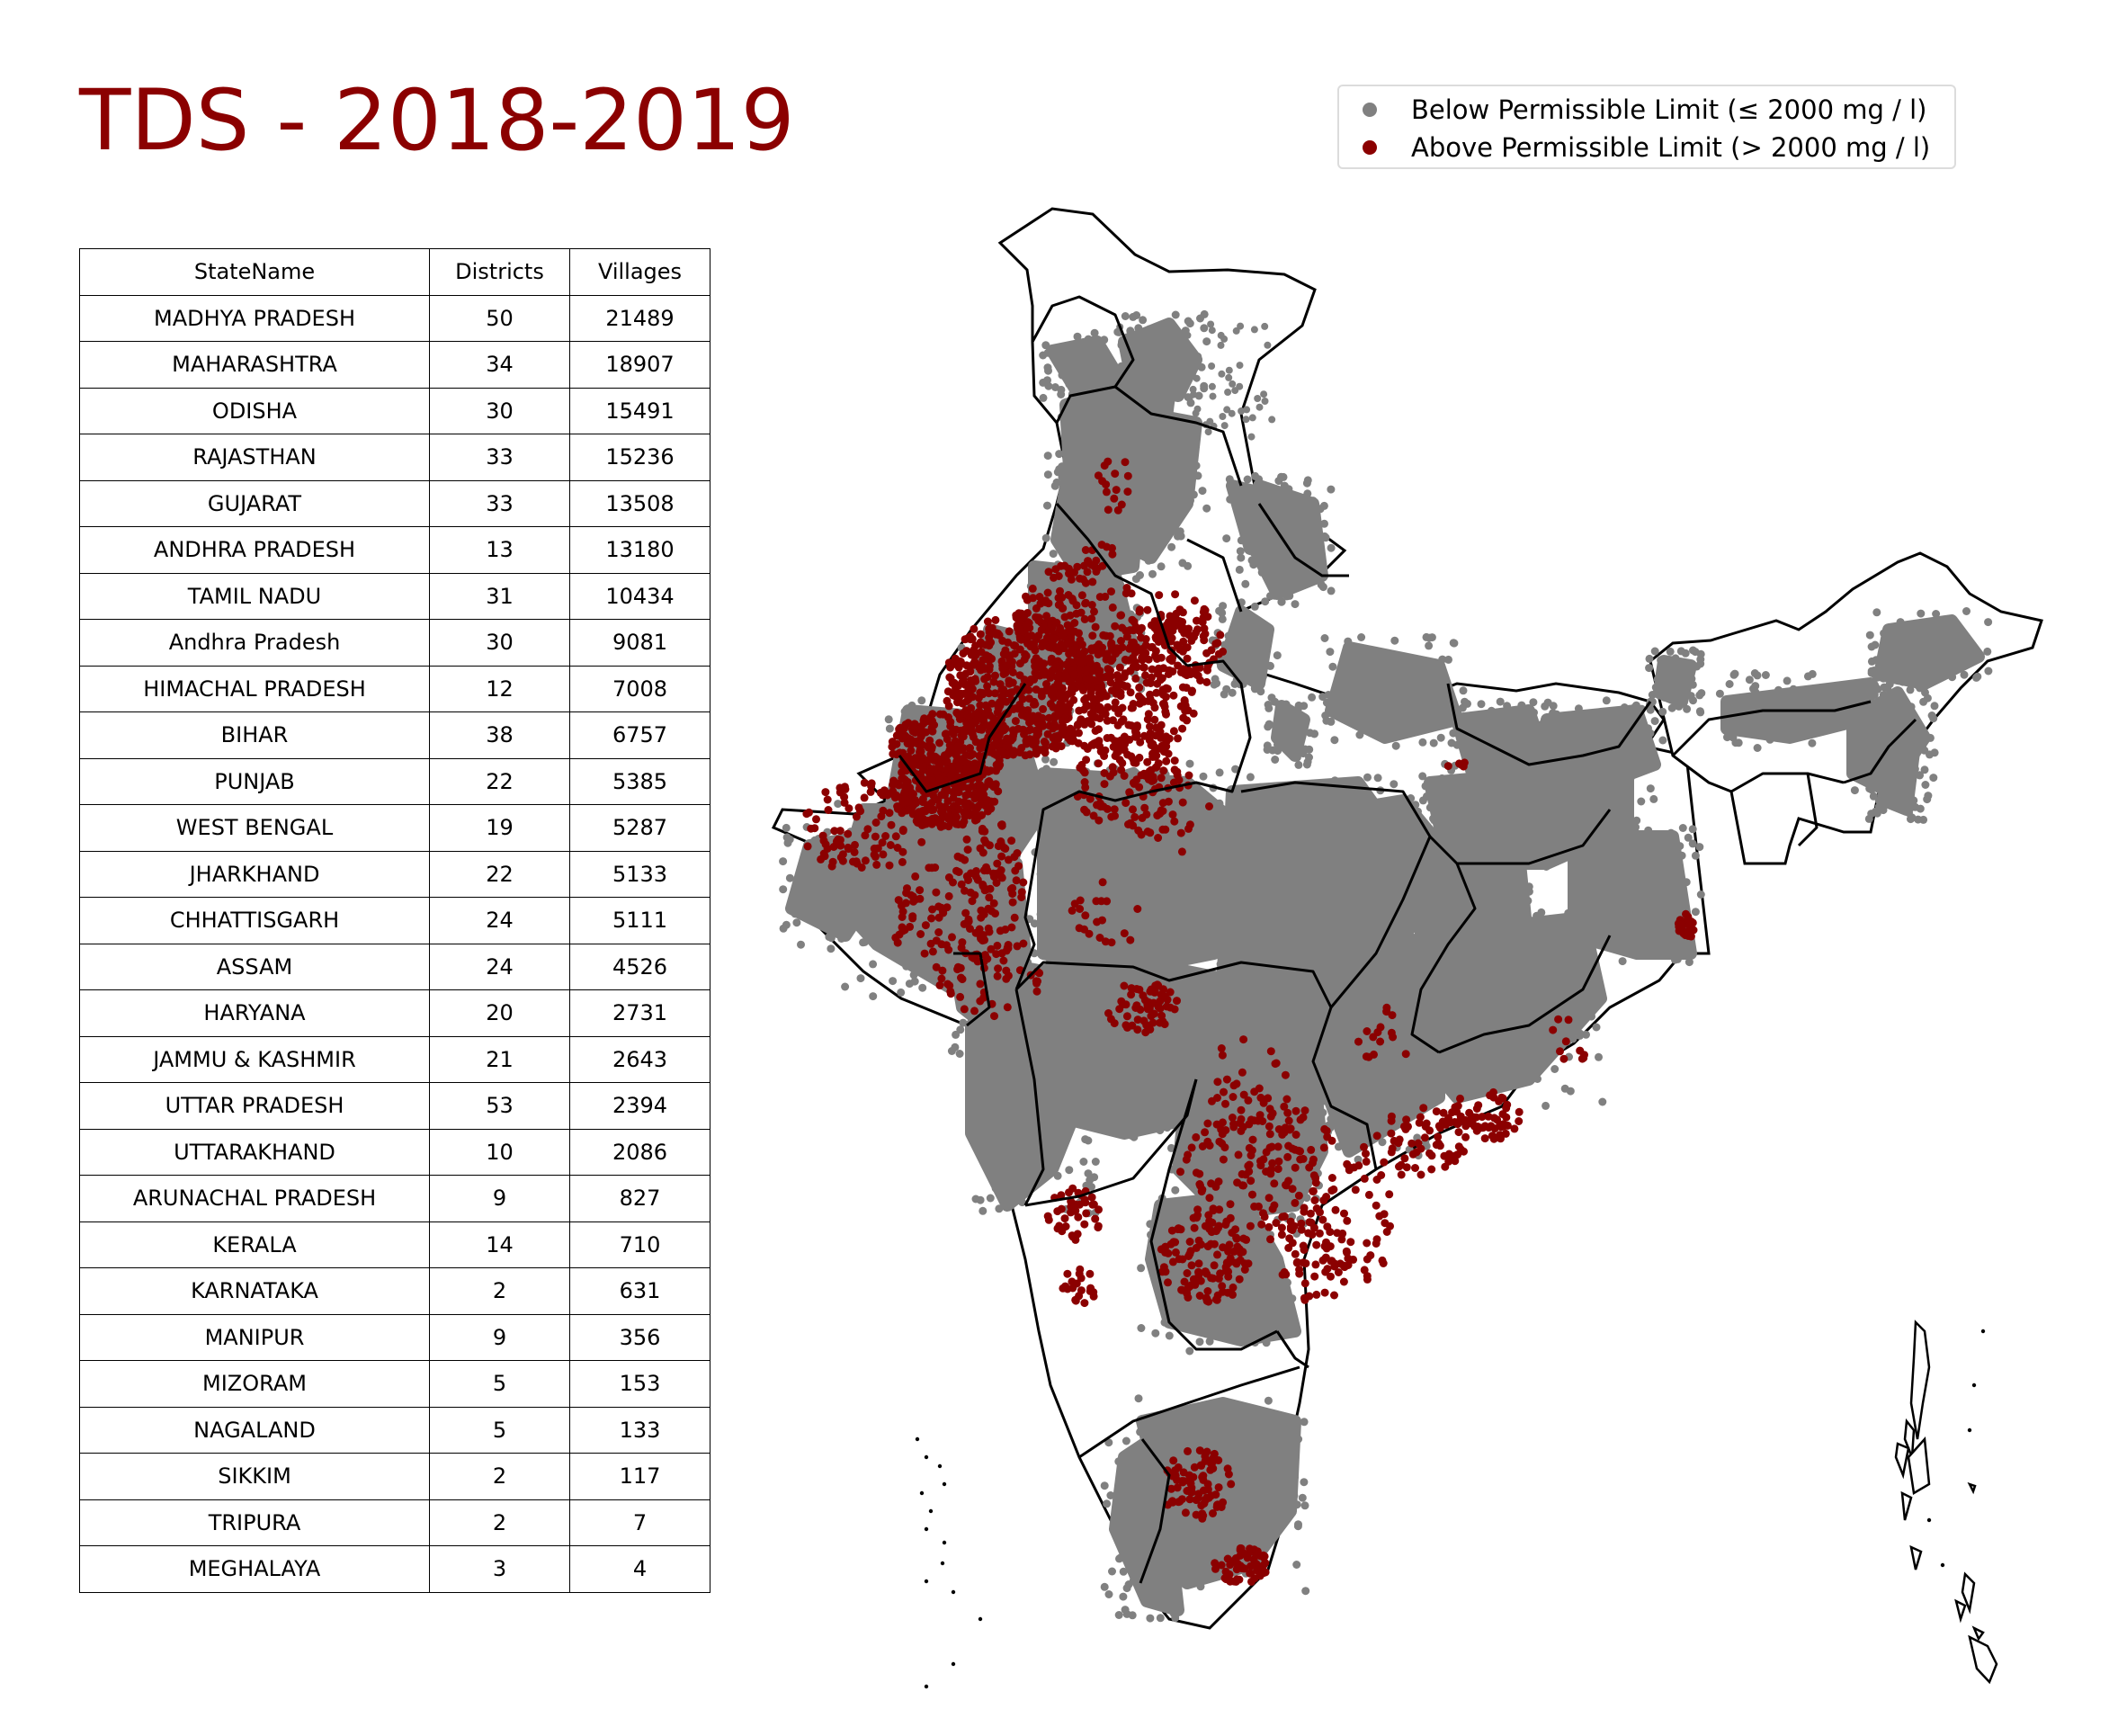  Describe the element at coordinates (500, 1430) in the screenshot. I see `cell-districts: 5` at that location.